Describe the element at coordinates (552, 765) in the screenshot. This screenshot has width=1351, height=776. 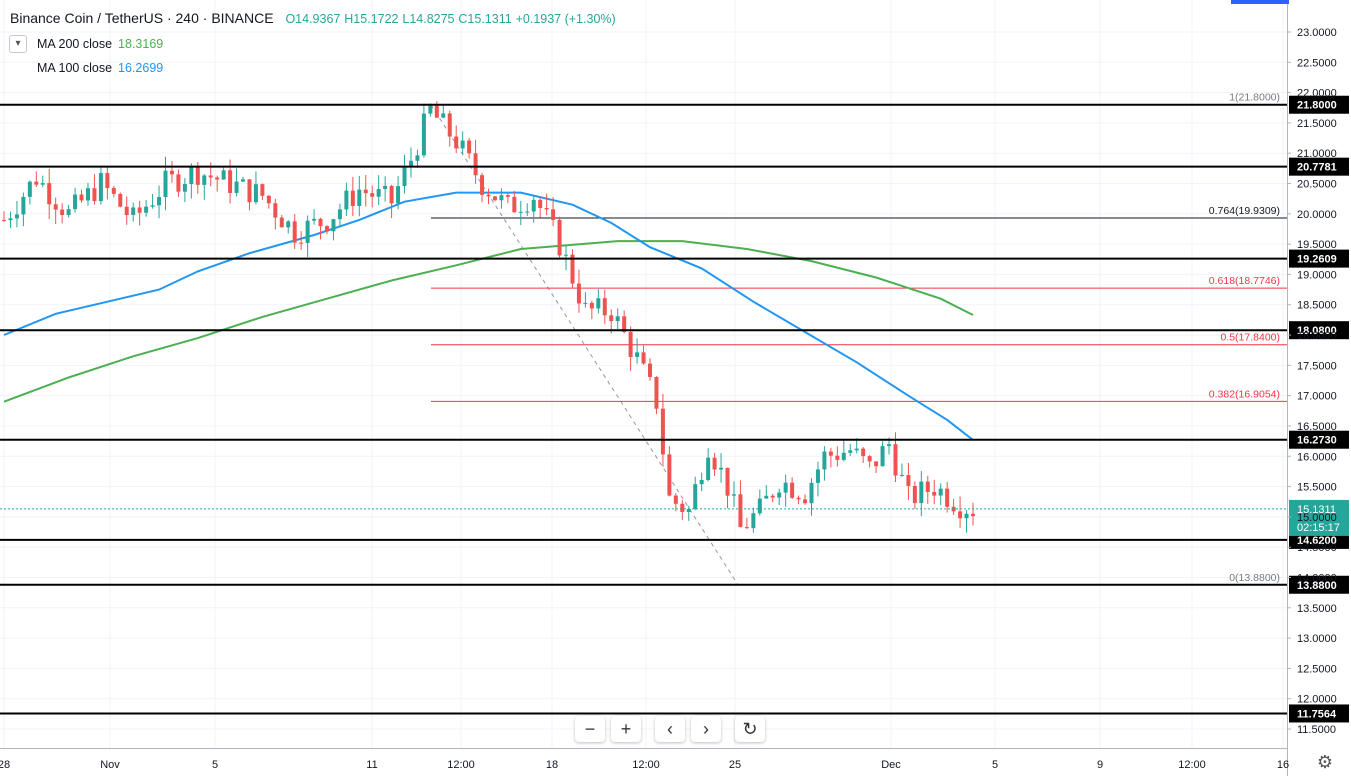
I see `x-tick-label: 18` at that location.